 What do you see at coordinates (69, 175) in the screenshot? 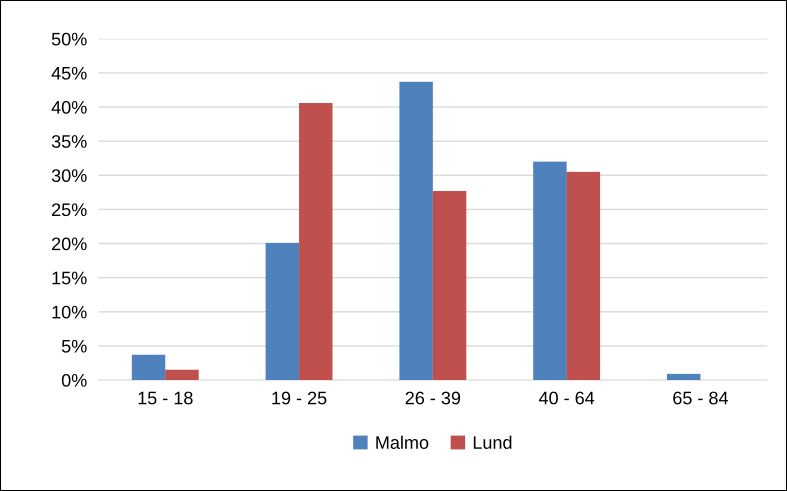
I see `y-tick-label: 30%` at bounding box center [69, 175].